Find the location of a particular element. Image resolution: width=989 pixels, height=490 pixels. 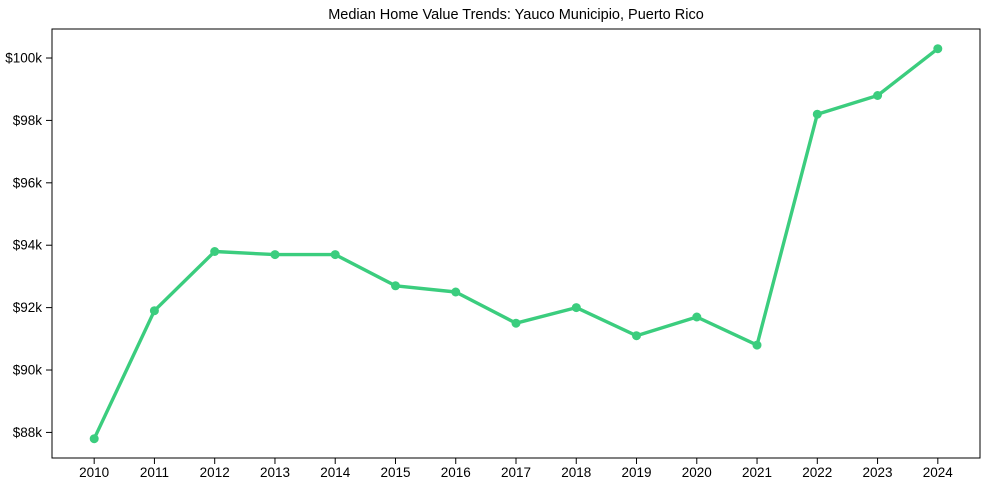

y-axis: $88k $90k $92k $94k $96k $98k $100k is located at coordinates (28, 245).